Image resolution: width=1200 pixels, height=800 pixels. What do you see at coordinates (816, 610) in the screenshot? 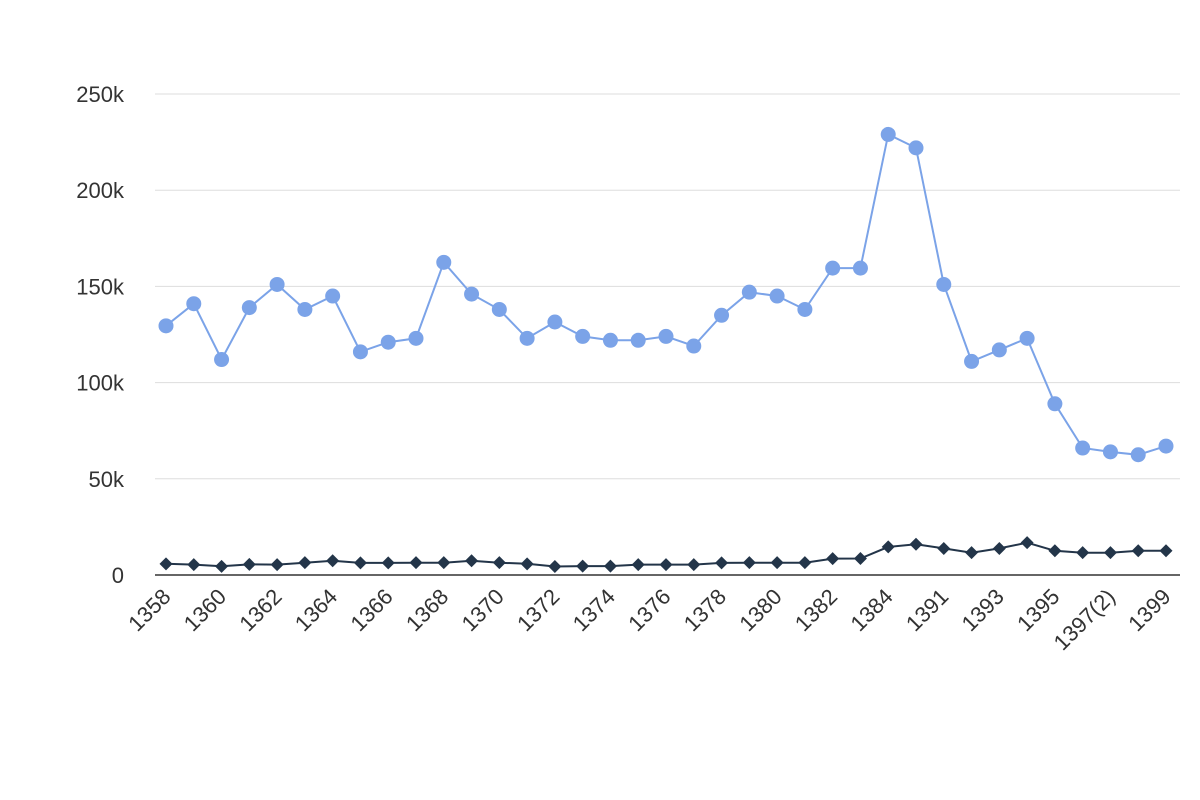
I see `x-tick-label: 1382` at bounding box center [816, 610].